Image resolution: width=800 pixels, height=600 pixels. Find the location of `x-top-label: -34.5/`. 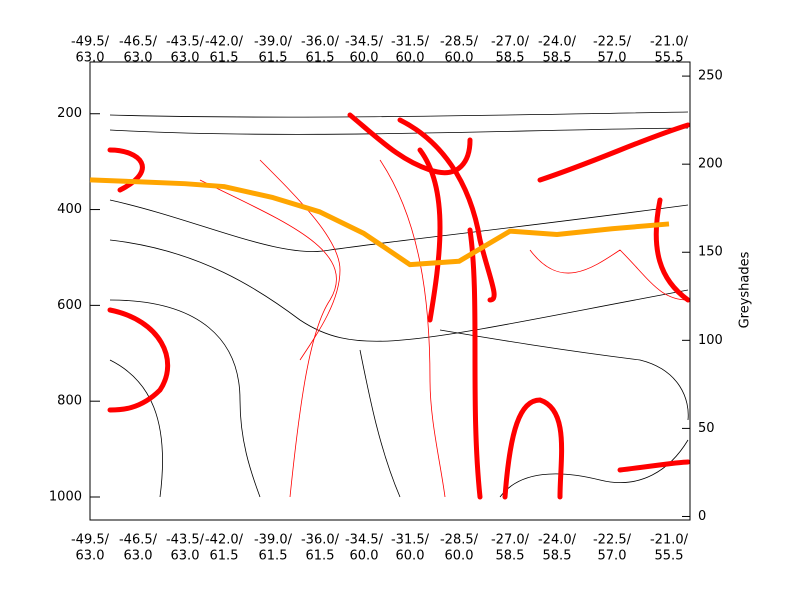

x-top-label: -34.5/ is located at coordinates (364, 42).